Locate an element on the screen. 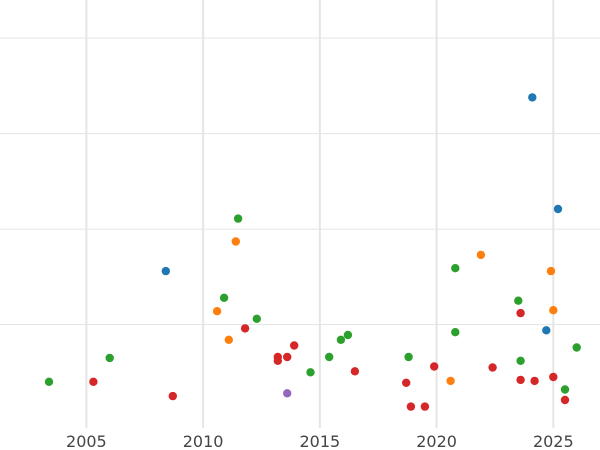  x-tick-label-2010: 2010 is located at coordinates (203, 441).